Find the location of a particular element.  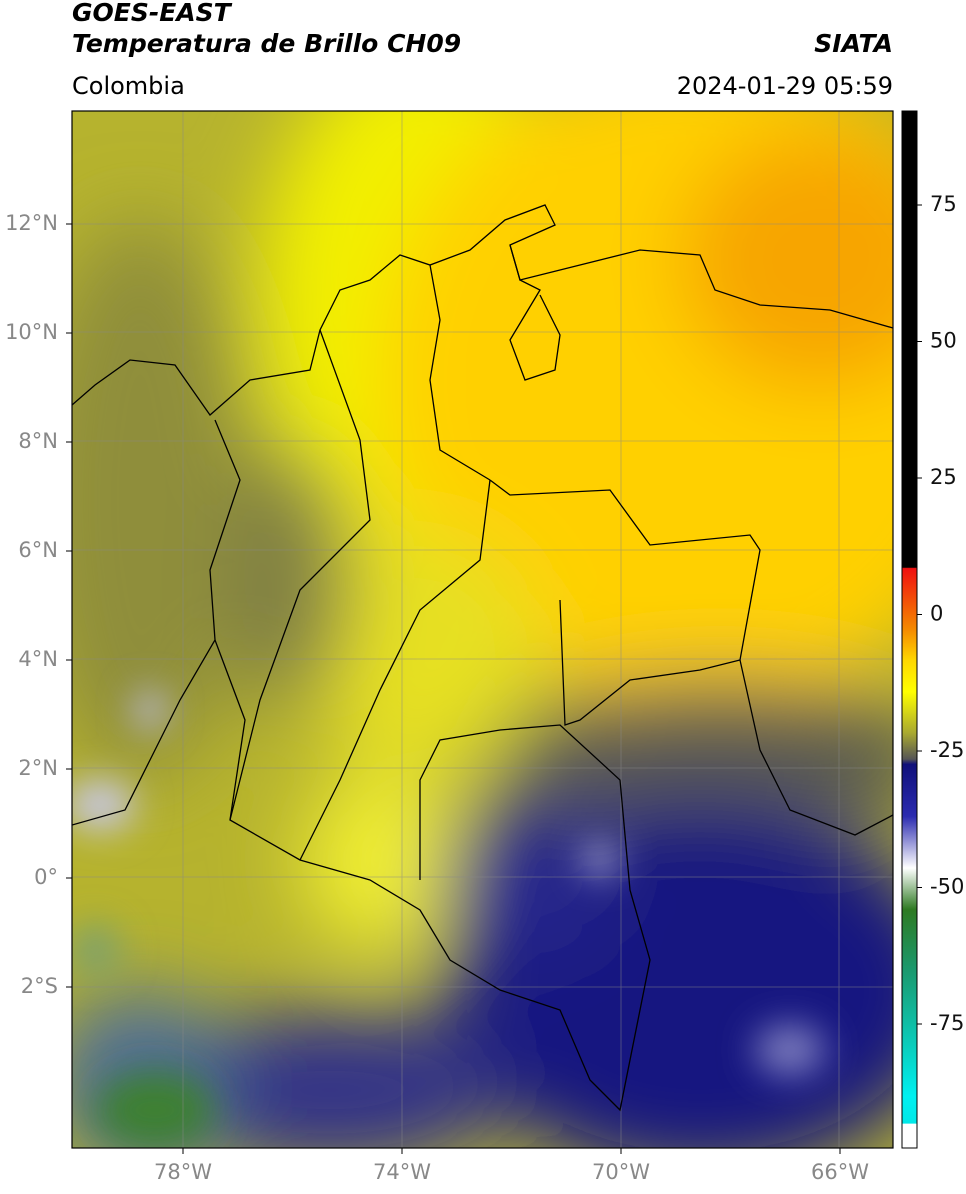

lat-tick-label: 2°N is located at coordinates (38, 768).